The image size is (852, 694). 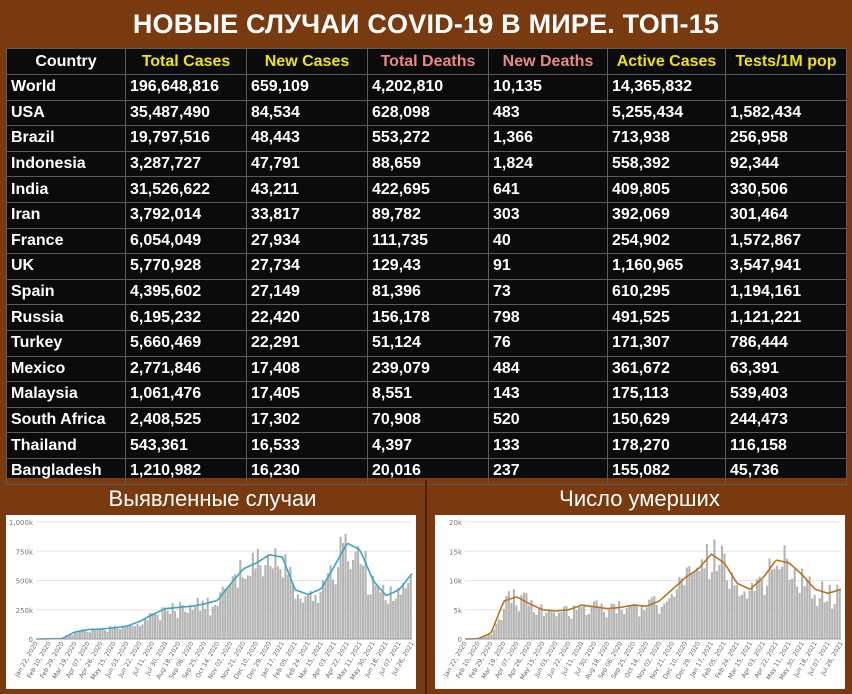 What do you see at coordinates (212, 498) in the screenshot?
I see `cases-chart-title: Выявленные случаи` at bounding box center [212, 498].